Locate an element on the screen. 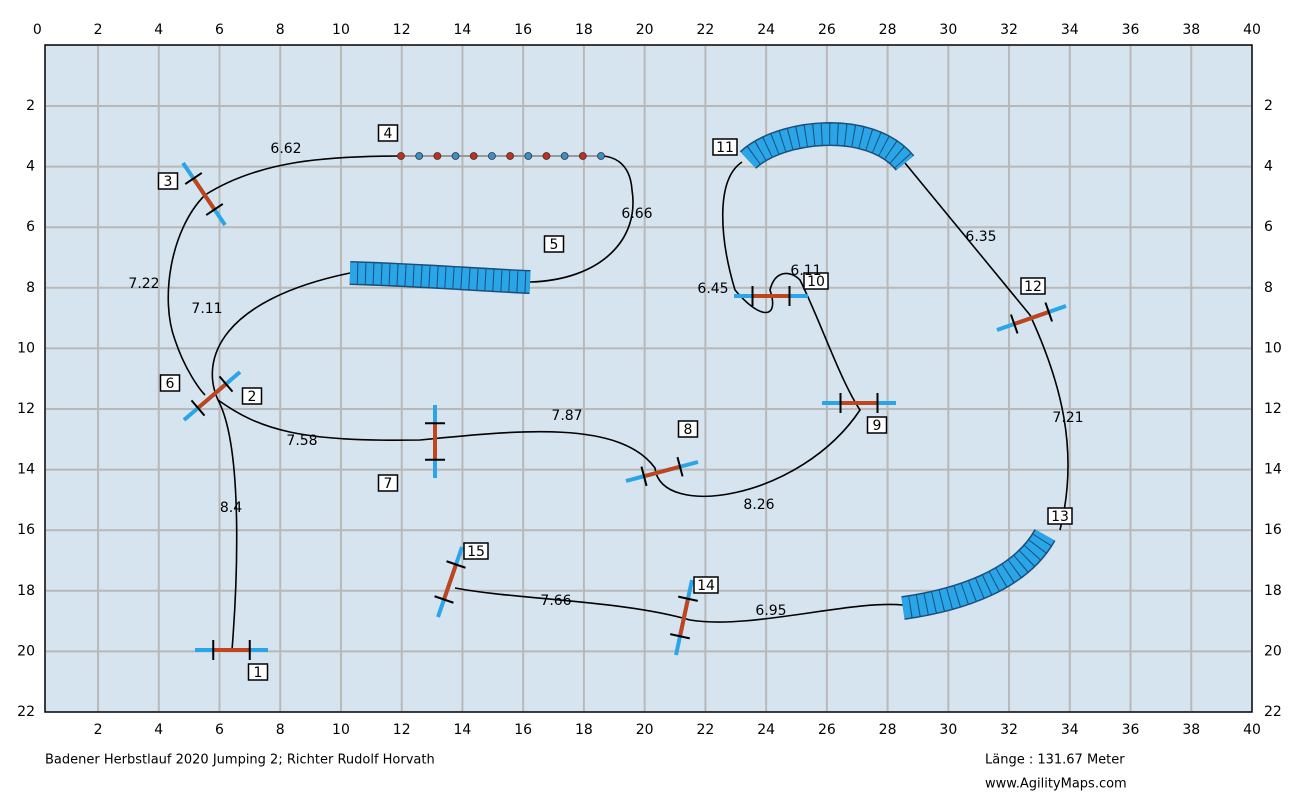  course-length: Länge : 131.67 Meter is located at coordinates (1055, 760).